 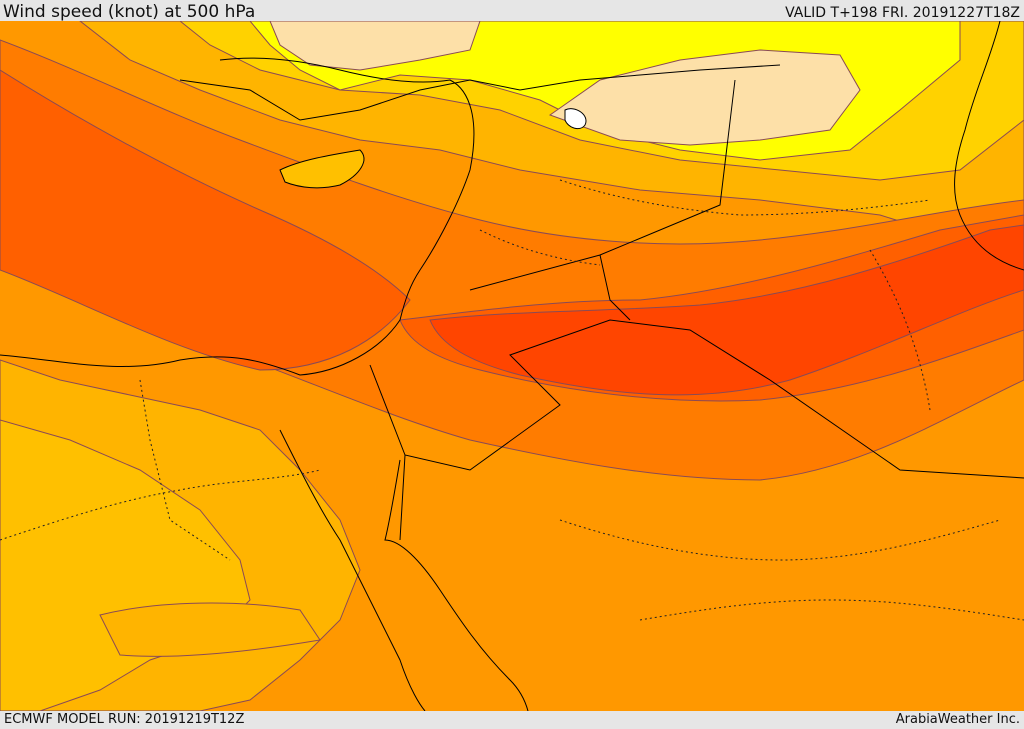 I want to click on band-southwest-strip, so click(x=210, y=629).